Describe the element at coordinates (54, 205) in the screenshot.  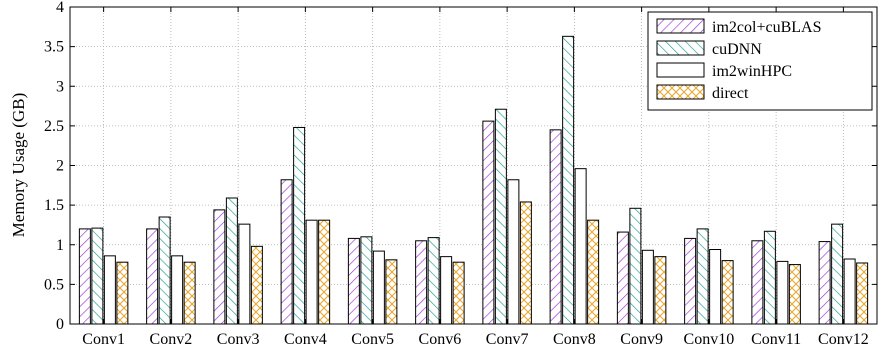
I see `y-tick-label: 1.5` at that location.